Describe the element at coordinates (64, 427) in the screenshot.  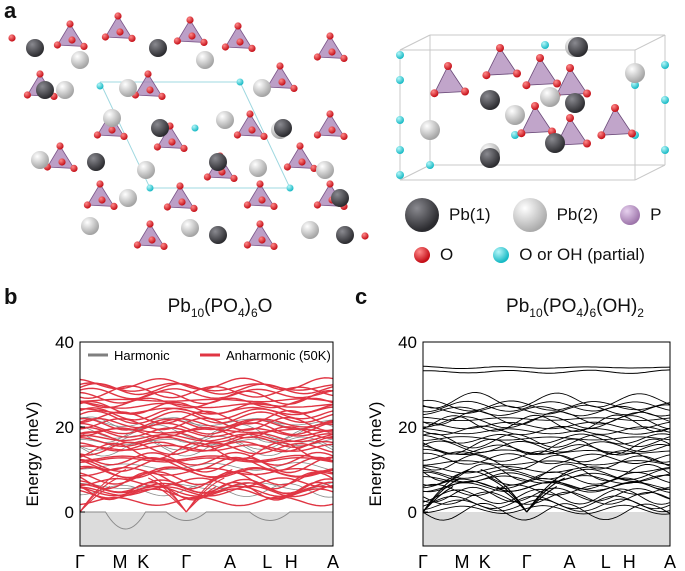
I see `y-tick-label: 20` at that location.